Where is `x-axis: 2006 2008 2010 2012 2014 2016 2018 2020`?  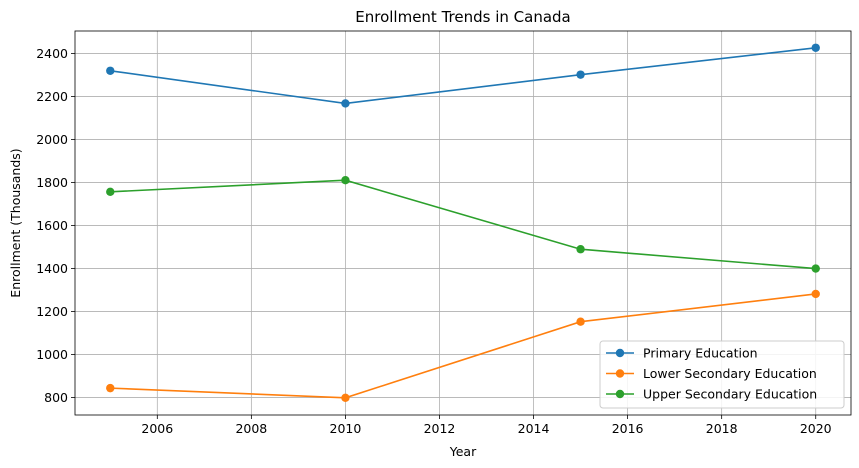
x-axis: 2006 2008 2010 2012 2014 2016 2018 2020 is located at coordinates (486, 425).